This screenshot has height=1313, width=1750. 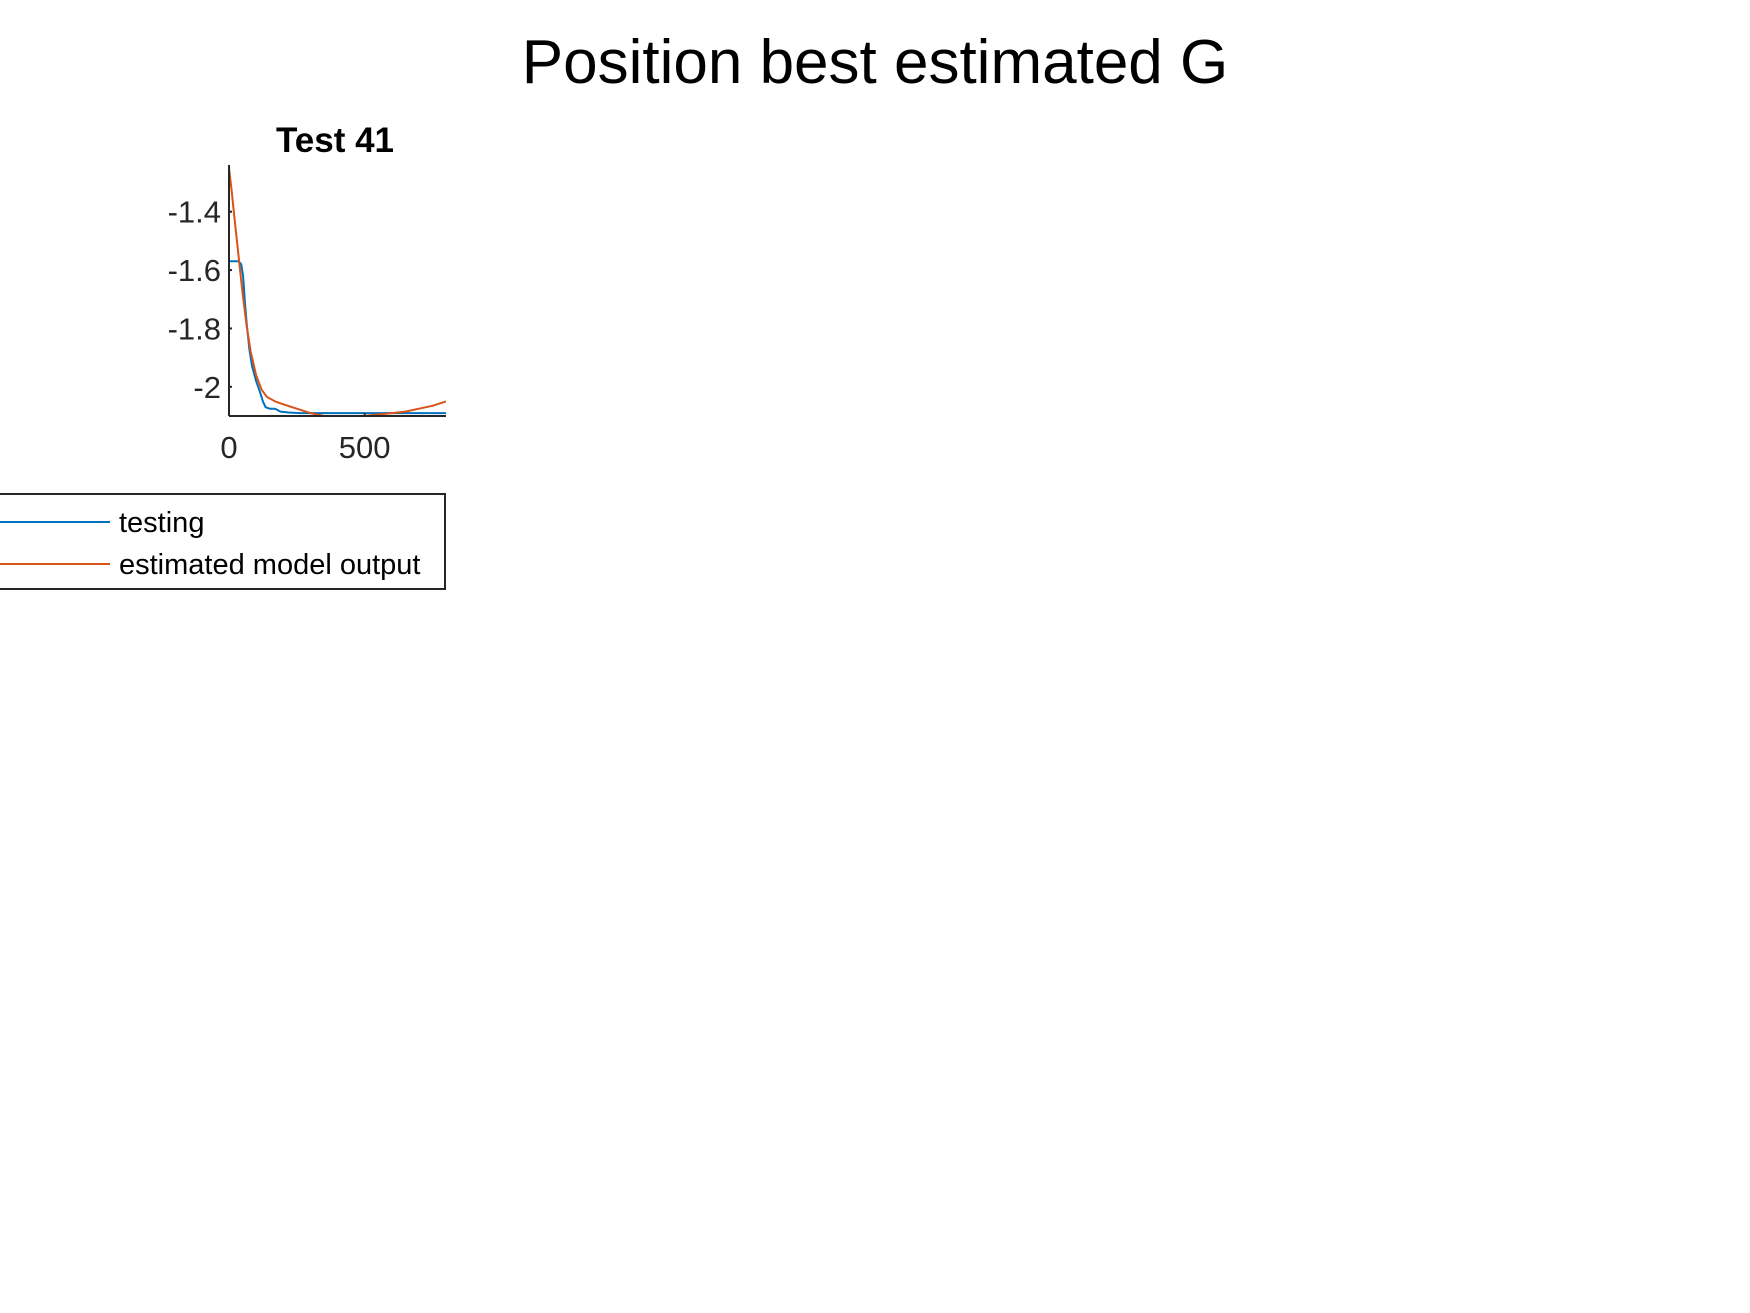 I want to click on y-tick-label: -2, so click(x=207, y=387).